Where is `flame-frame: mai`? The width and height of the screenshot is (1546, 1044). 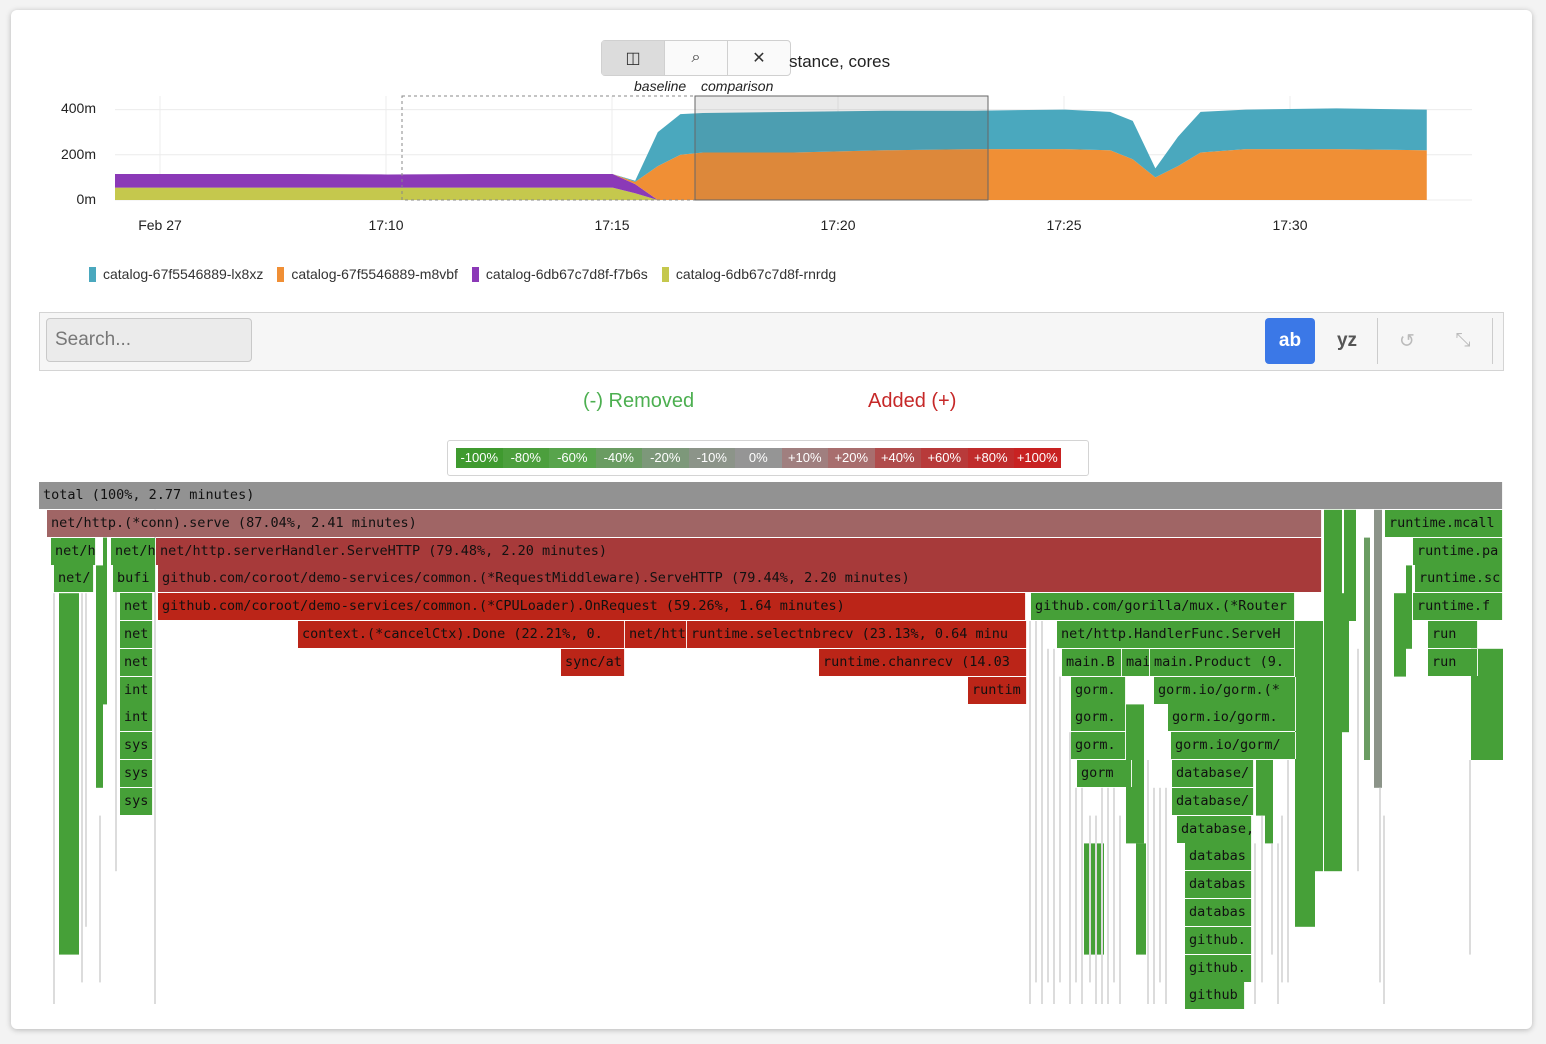
flame-frame: mai is located at coordinates (1136, 662).